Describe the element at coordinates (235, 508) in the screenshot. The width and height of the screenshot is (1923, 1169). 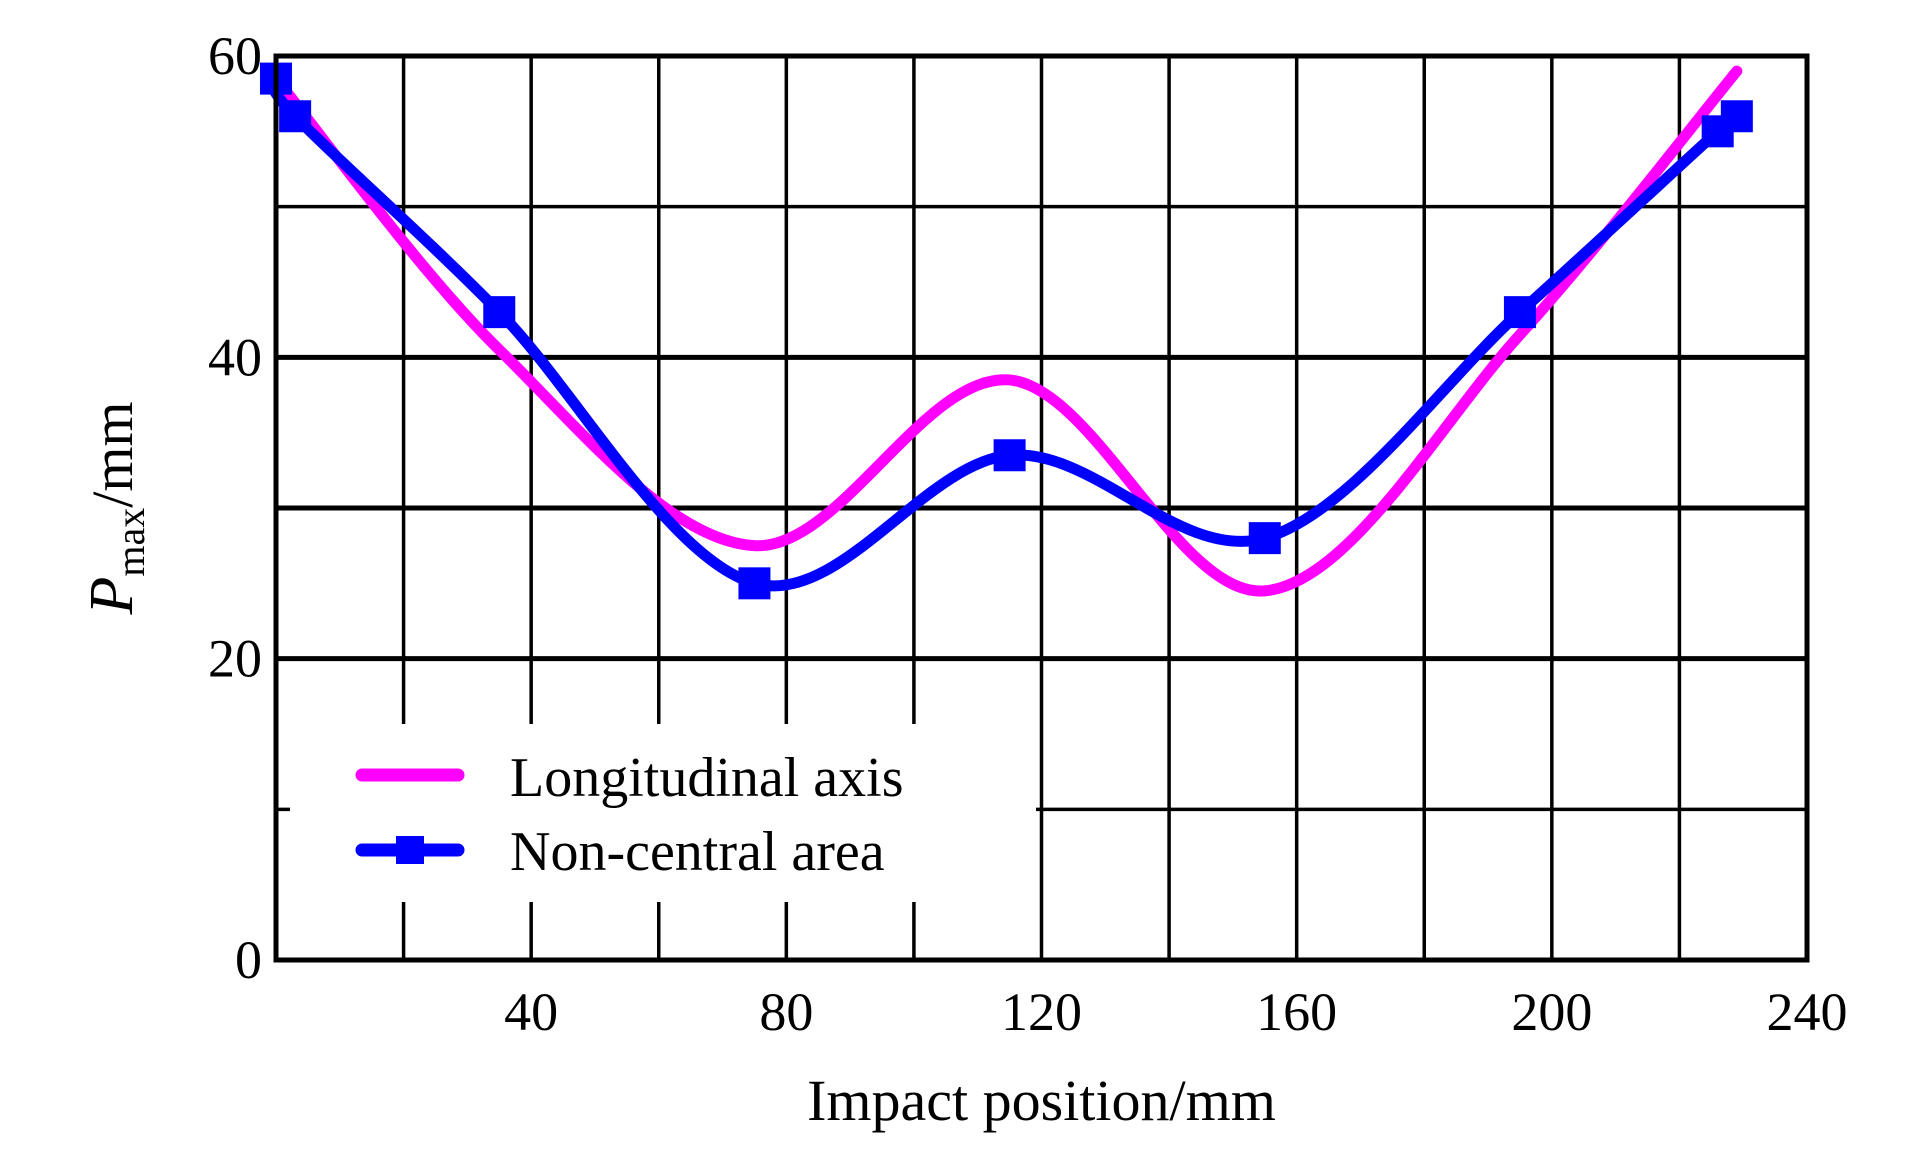
I see `y-tick-labels: 0 20 40 60` at that location.